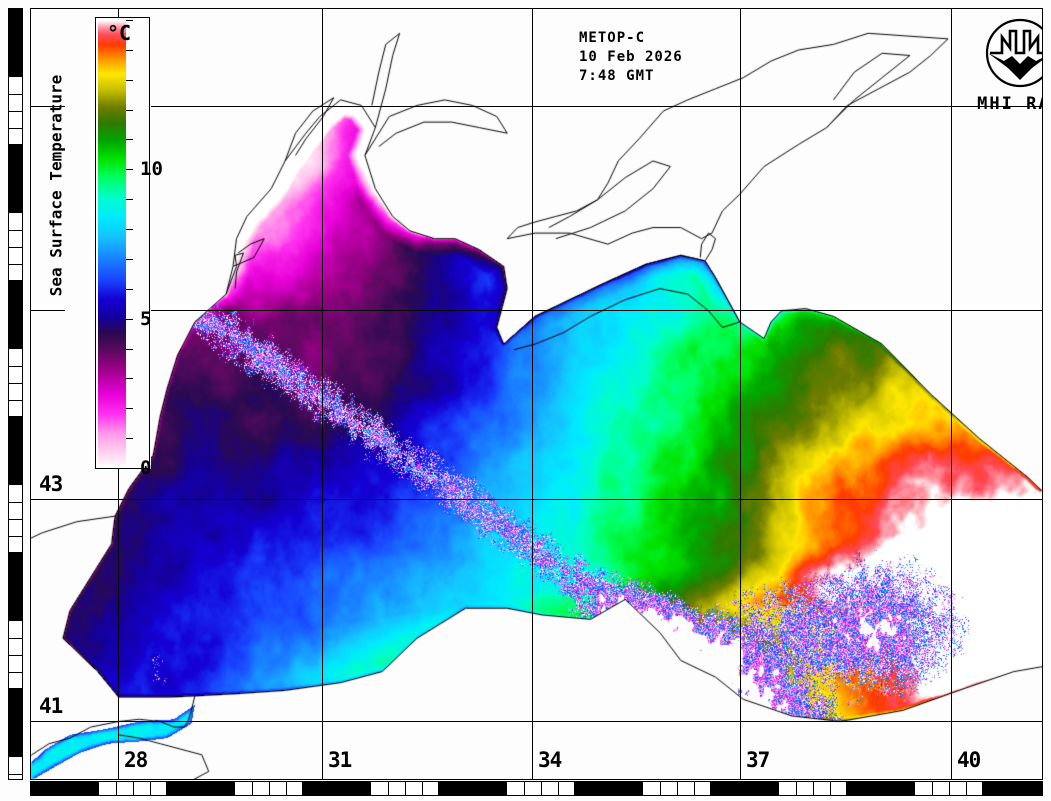  I want to click on left-scale-ruler, so click(15, 394).